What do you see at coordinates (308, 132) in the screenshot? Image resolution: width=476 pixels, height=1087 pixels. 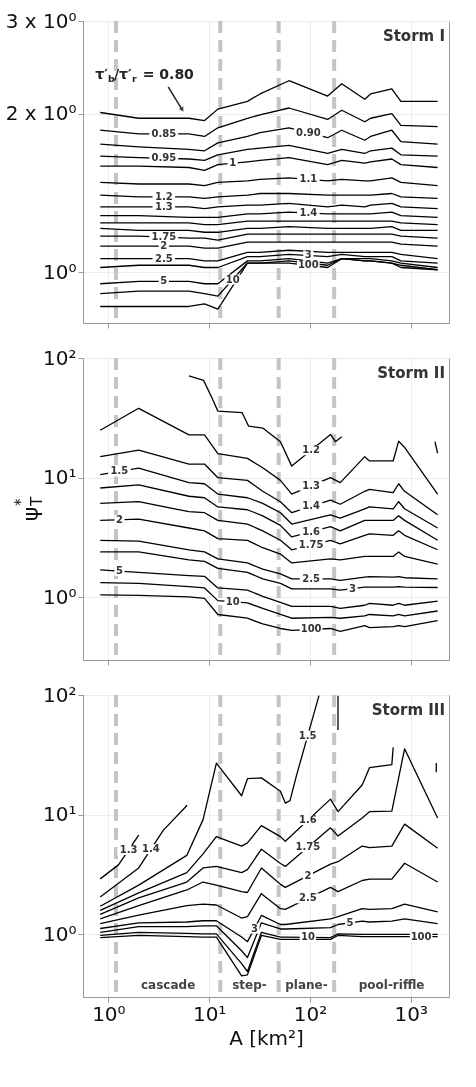 I see `series-label: 0.90` at bounding box center [308, 132].